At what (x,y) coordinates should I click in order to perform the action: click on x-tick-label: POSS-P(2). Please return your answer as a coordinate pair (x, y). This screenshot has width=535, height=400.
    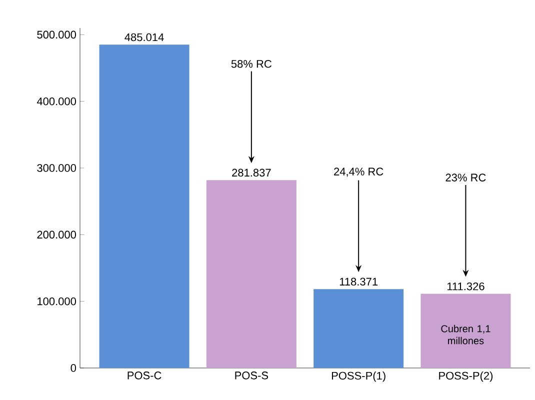
    Looking at the image, I should click on (466, 377).